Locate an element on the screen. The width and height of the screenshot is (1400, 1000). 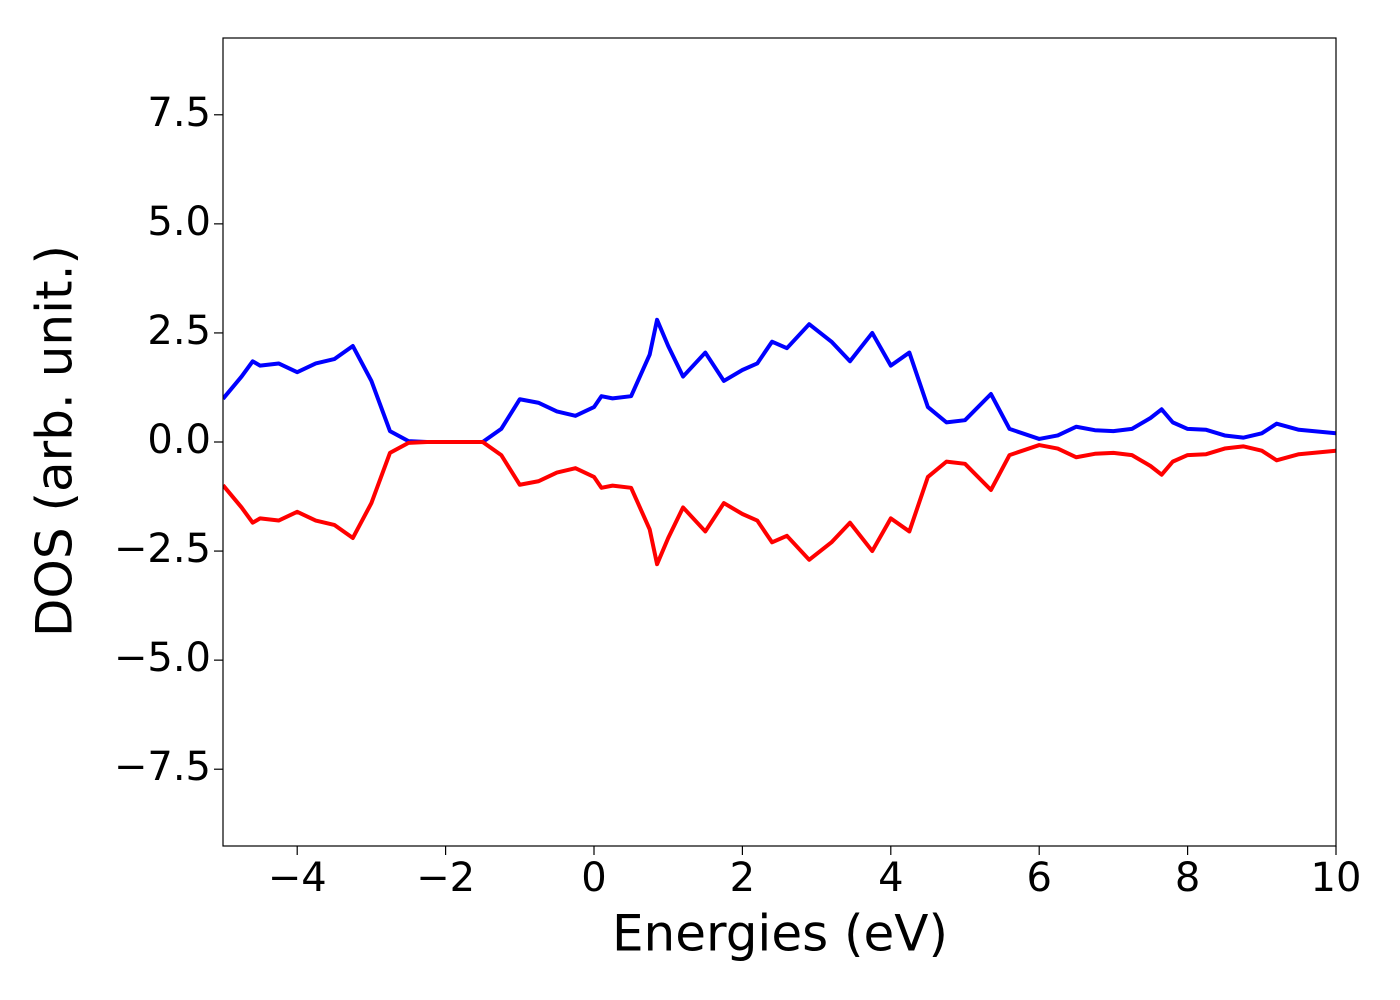
x-axis-label: Energies (eV) is located at coordinates (780, 934).